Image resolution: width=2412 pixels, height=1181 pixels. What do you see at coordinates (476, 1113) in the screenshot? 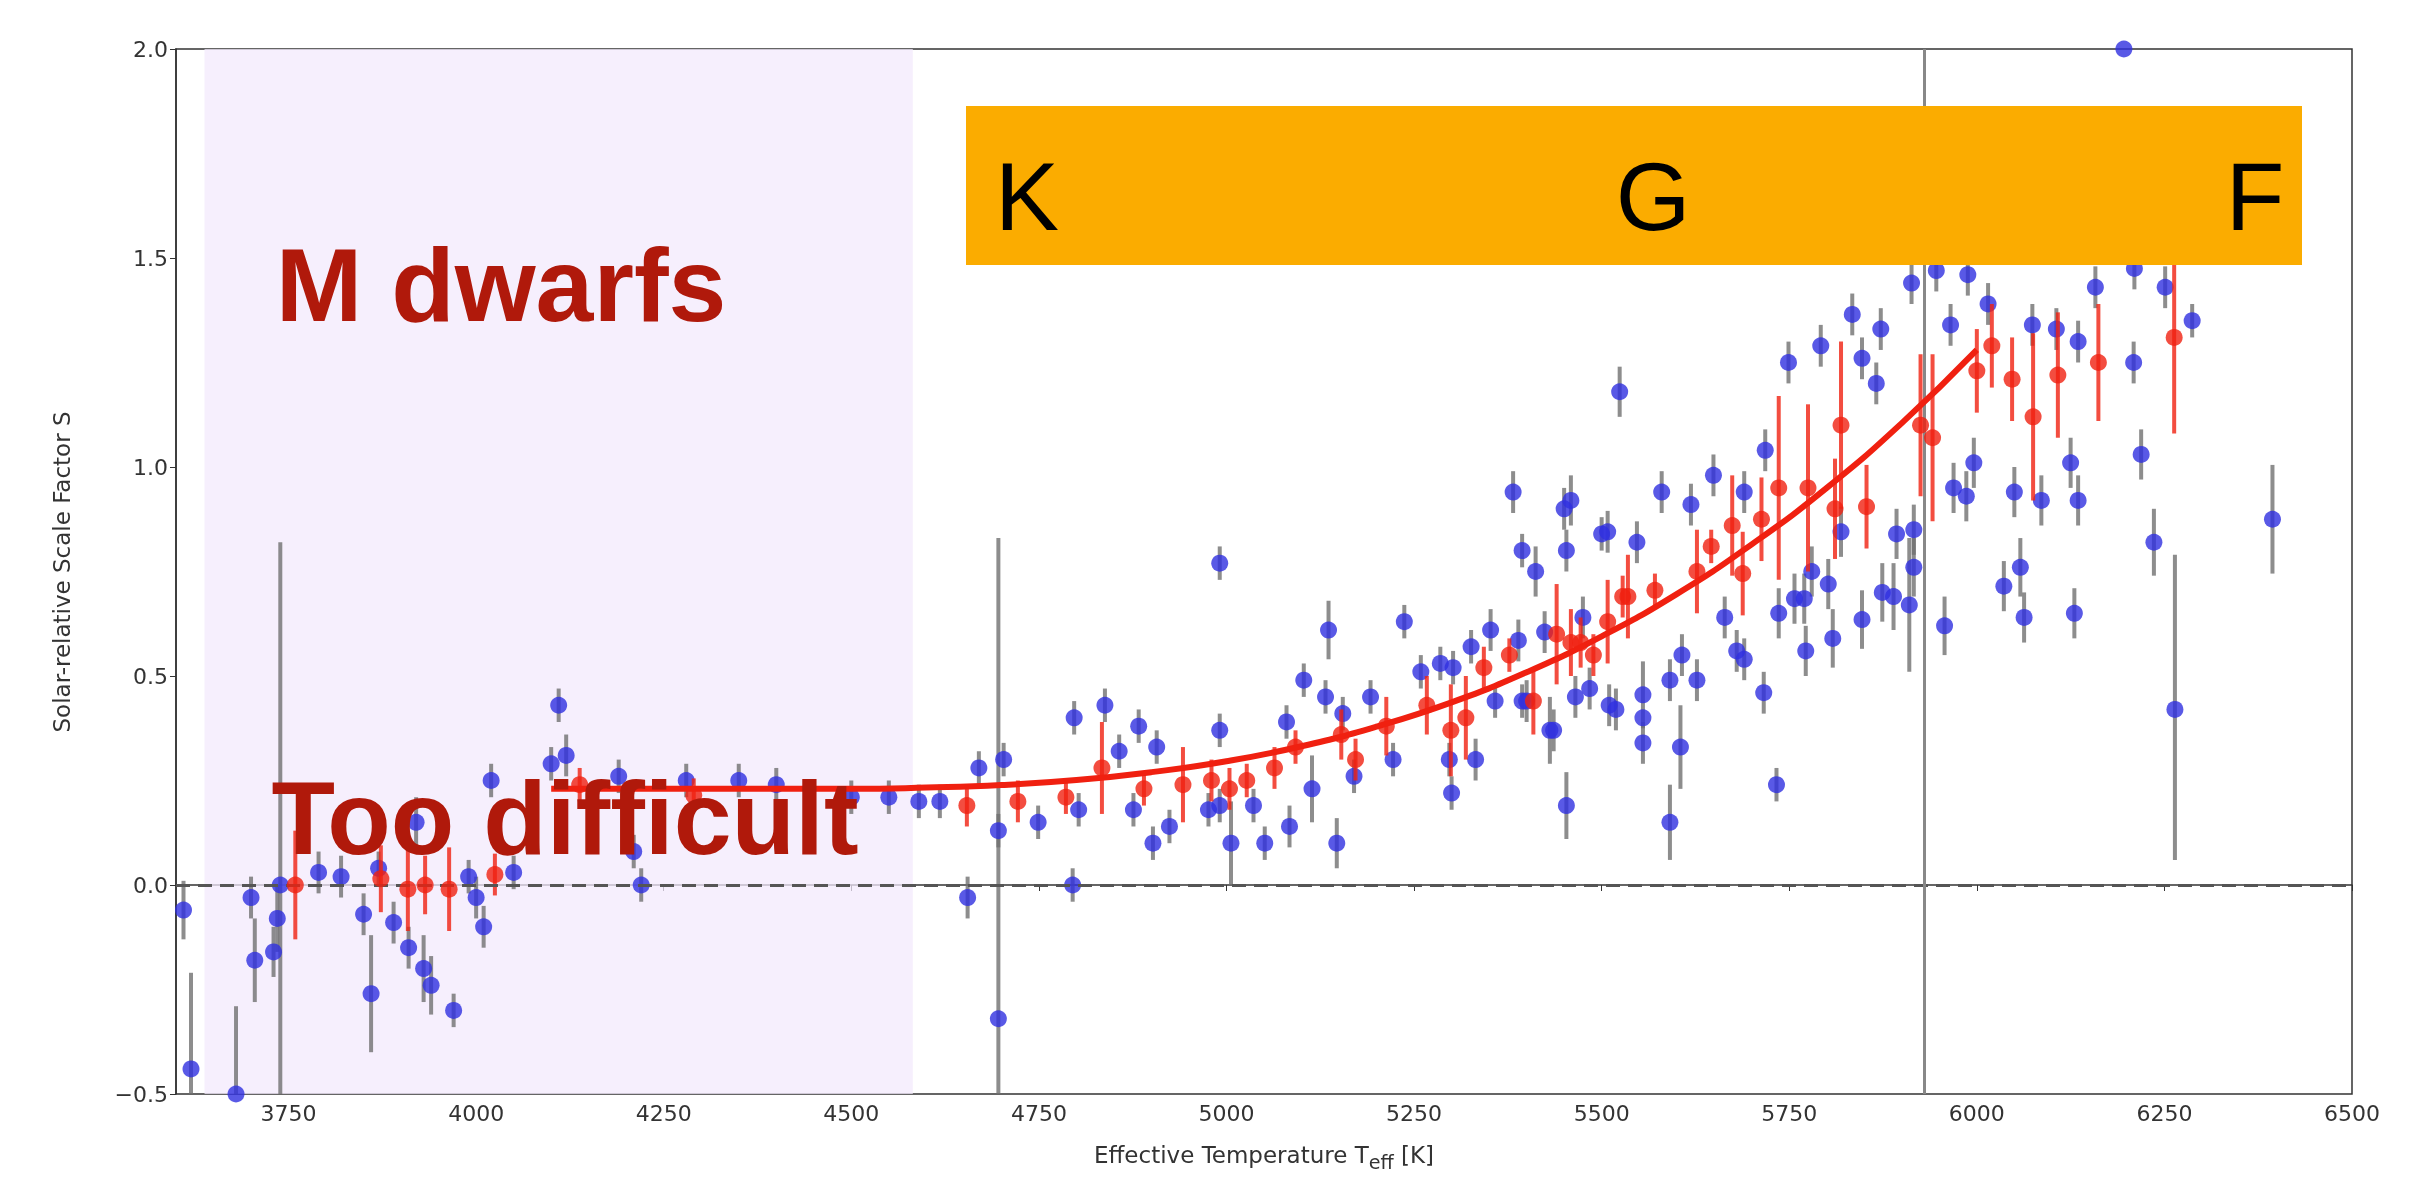
I see `x-tick-label: 4000` at bounding box center [476, 1113].